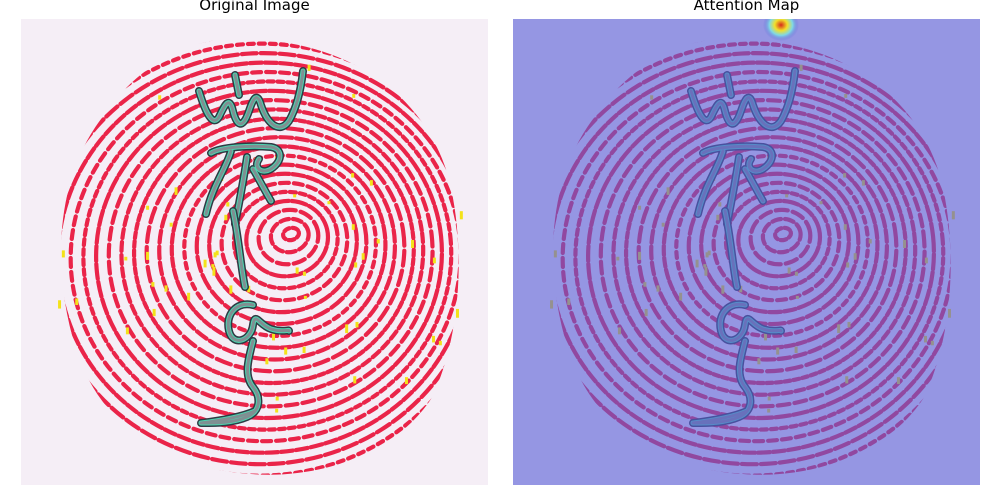 The image size is (1000, 500). I want to click on attention-hotspot, so click(781, 30).